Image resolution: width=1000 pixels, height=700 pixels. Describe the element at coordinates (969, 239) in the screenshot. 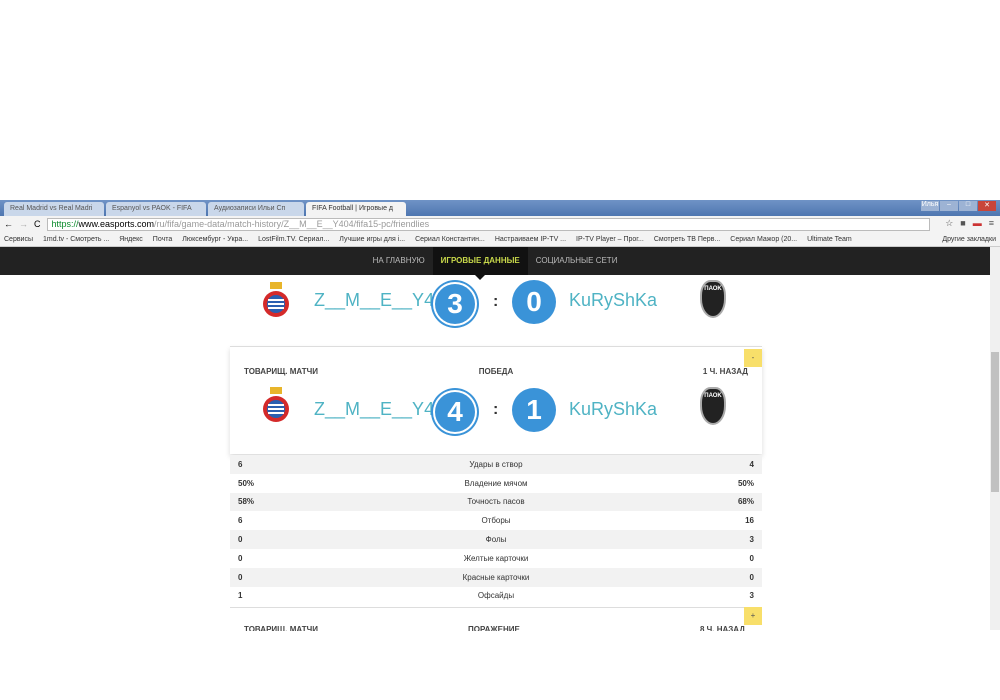

I see `other-bookmarks: Другие закладки` at that location.